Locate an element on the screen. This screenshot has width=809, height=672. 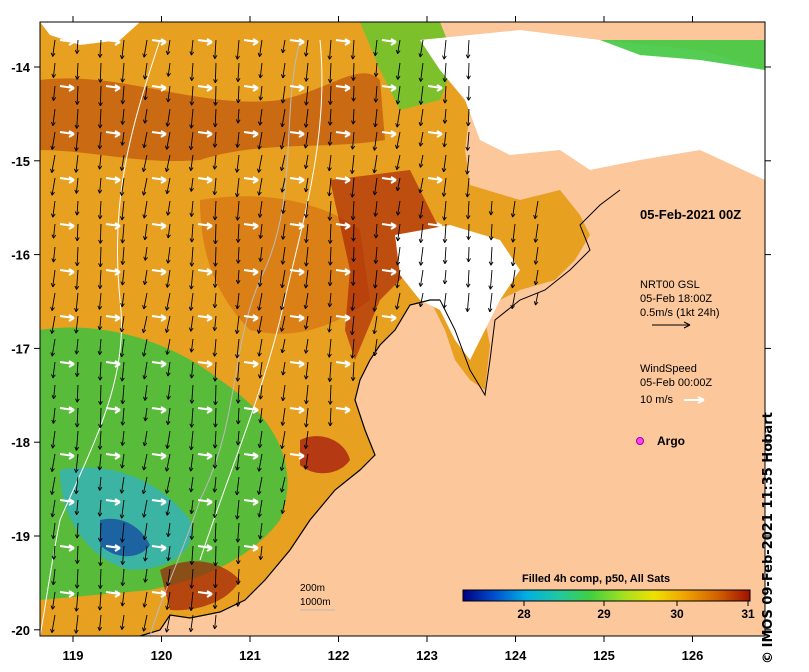
lat-tick-label: -18 is located at coordinates (20, 442).